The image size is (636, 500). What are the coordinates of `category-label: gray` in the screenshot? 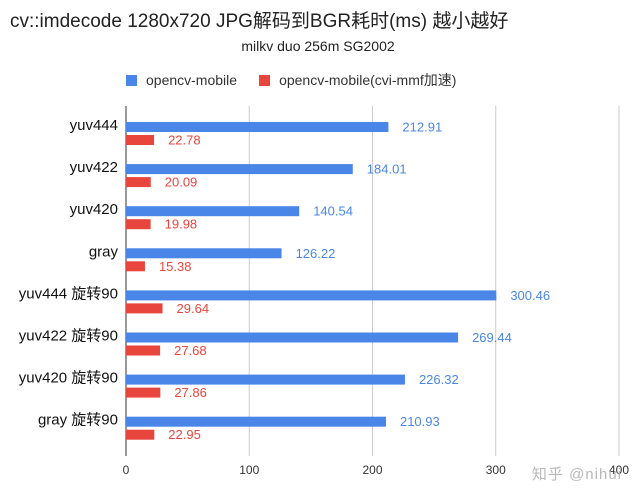 It's located at (104, 251).